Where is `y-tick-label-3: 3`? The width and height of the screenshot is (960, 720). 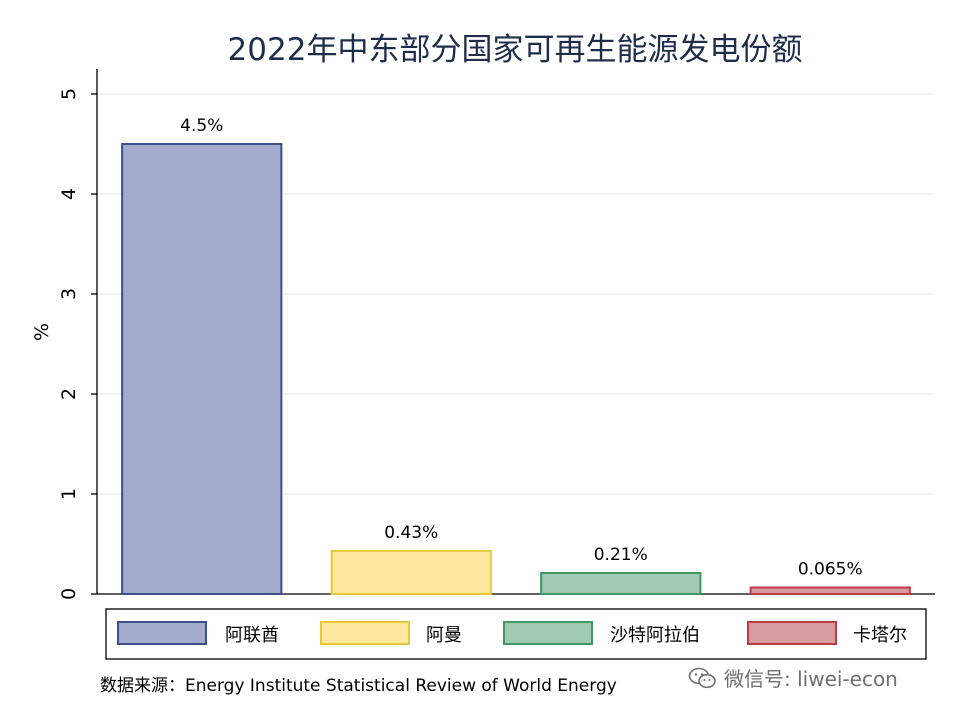 y-tick-label-3: 3 is located at coordinates (69, 294).